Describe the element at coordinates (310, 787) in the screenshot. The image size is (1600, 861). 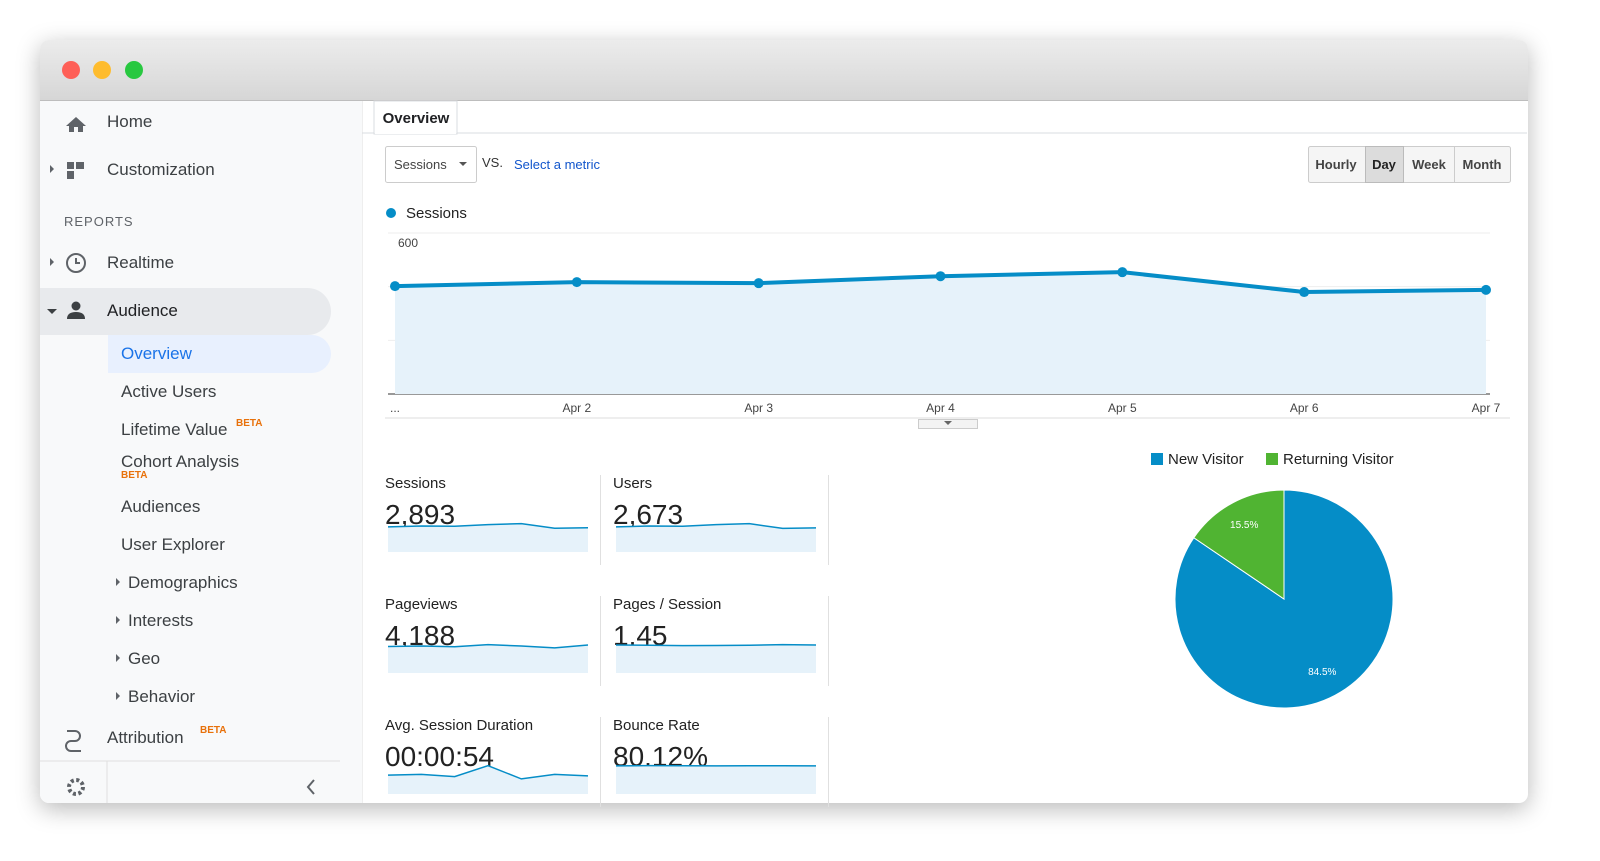
I see `collapse-sidebar` at that location.